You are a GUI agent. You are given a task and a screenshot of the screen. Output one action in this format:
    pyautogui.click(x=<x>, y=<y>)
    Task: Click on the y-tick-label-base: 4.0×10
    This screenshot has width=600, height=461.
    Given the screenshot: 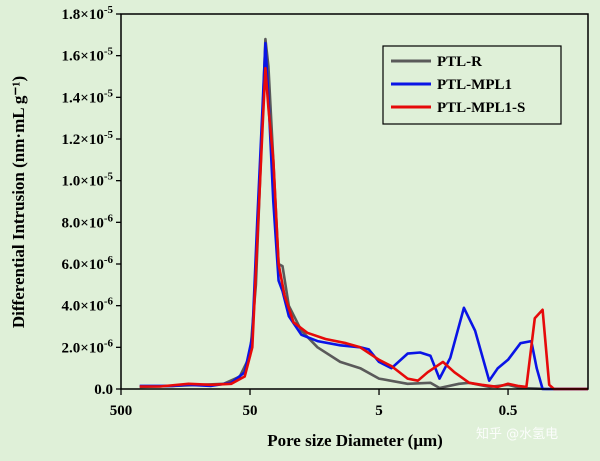 What is the action you would take?
    pyautogui.click(x=83, y=307)
    